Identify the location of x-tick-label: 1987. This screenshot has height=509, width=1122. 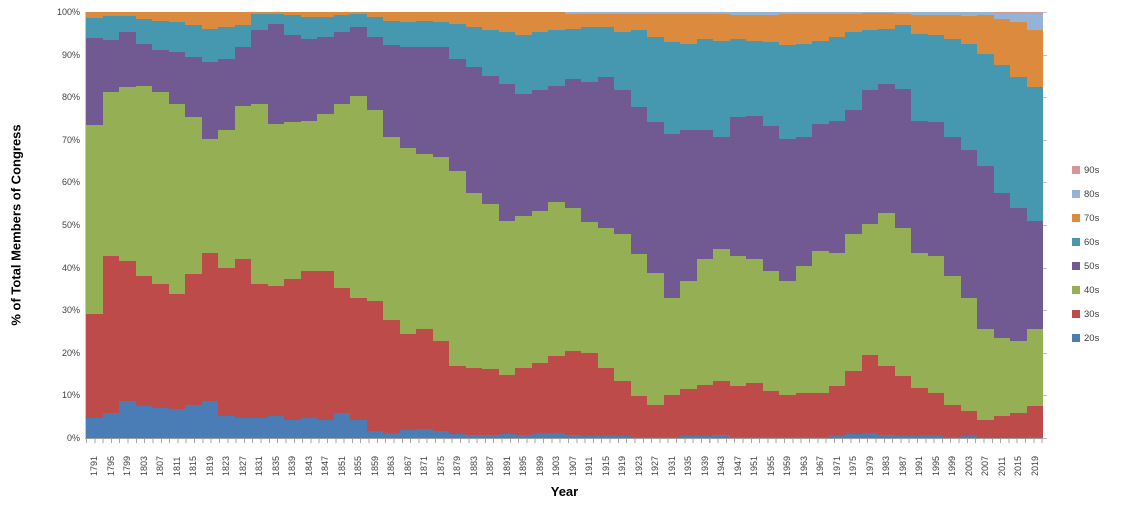
(902, 465).